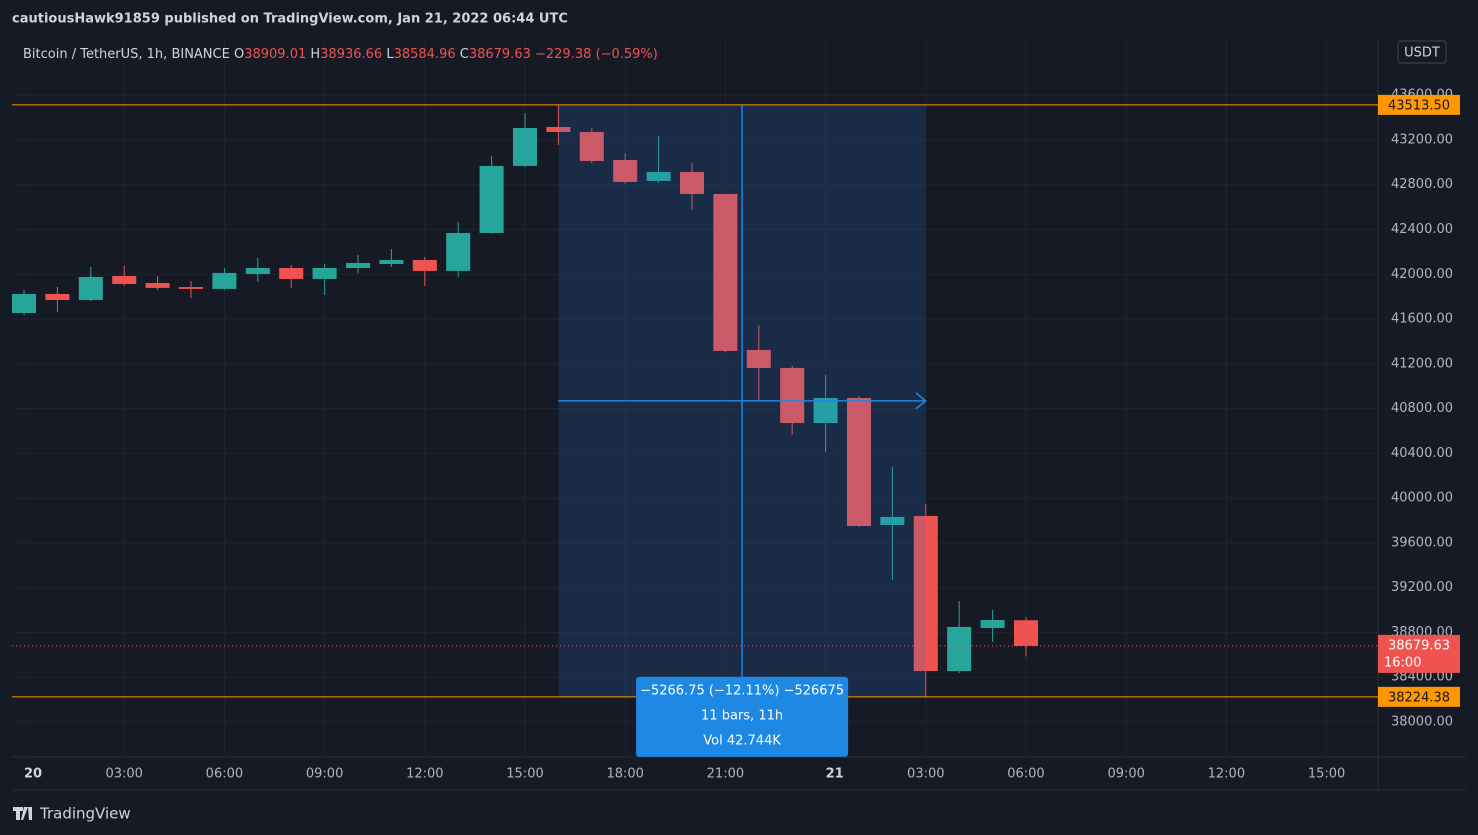  What do you see at coordinates (1422, 139) in the screenshot?
I see `y-tick-label: 43200.00` at bounding box center [1422, 139].